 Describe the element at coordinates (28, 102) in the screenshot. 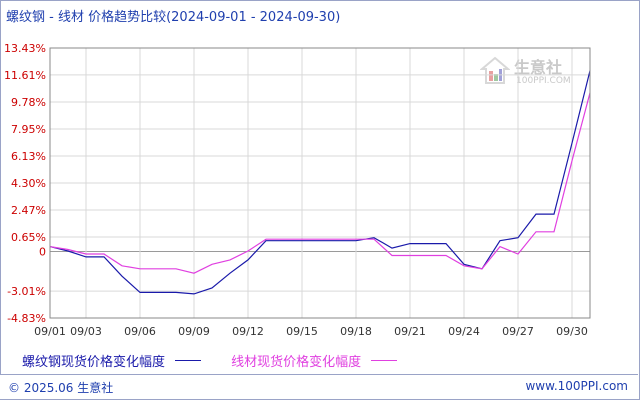

I see `y-tick-label: 9.78%` at that location.